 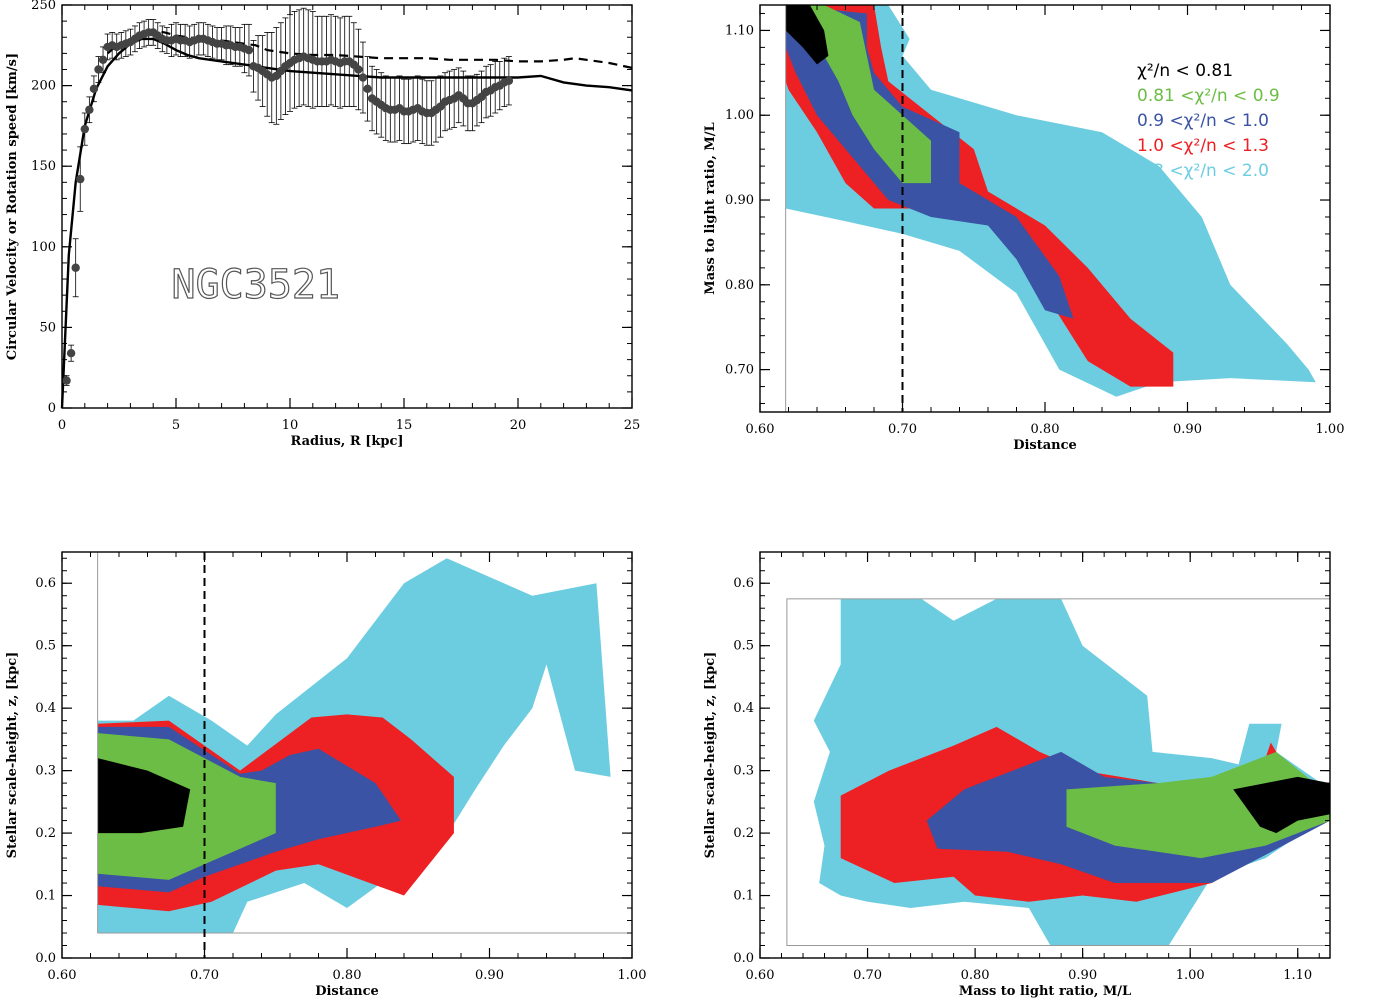 What do you see at coordinates (1203, 171) in the screenshot?
I see `legend-entry-5: 1.3 <χ²/n < 2.0` at bounding box center [1203, 171].